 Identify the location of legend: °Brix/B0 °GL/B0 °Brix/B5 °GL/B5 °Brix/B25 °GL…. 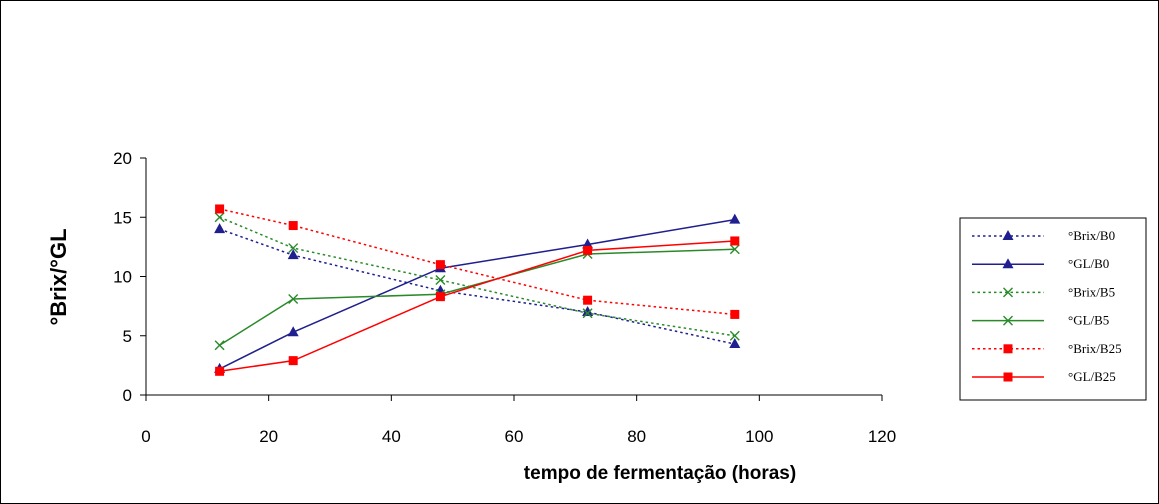
(1053, 309).